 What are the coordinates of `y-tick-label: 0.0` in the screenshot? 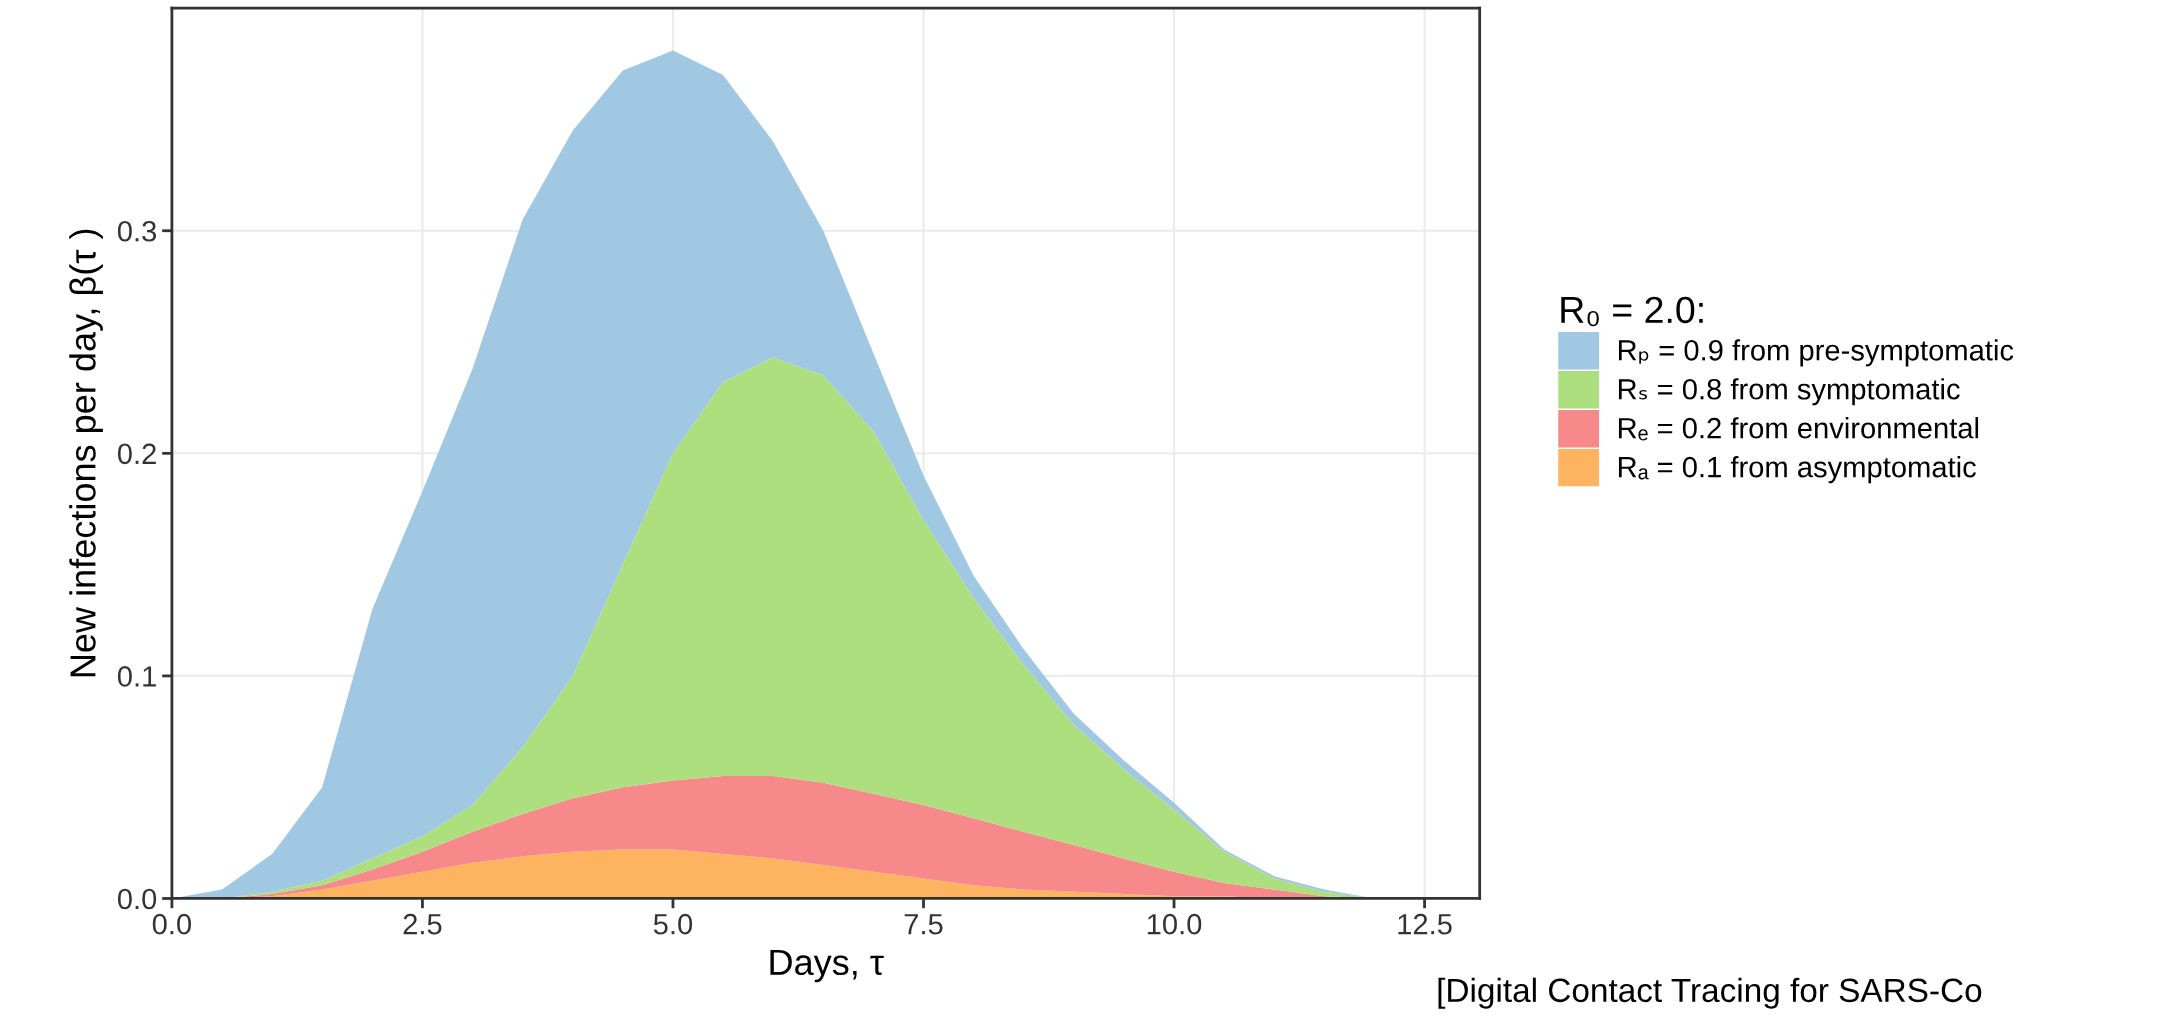 It's located at (137, 899).